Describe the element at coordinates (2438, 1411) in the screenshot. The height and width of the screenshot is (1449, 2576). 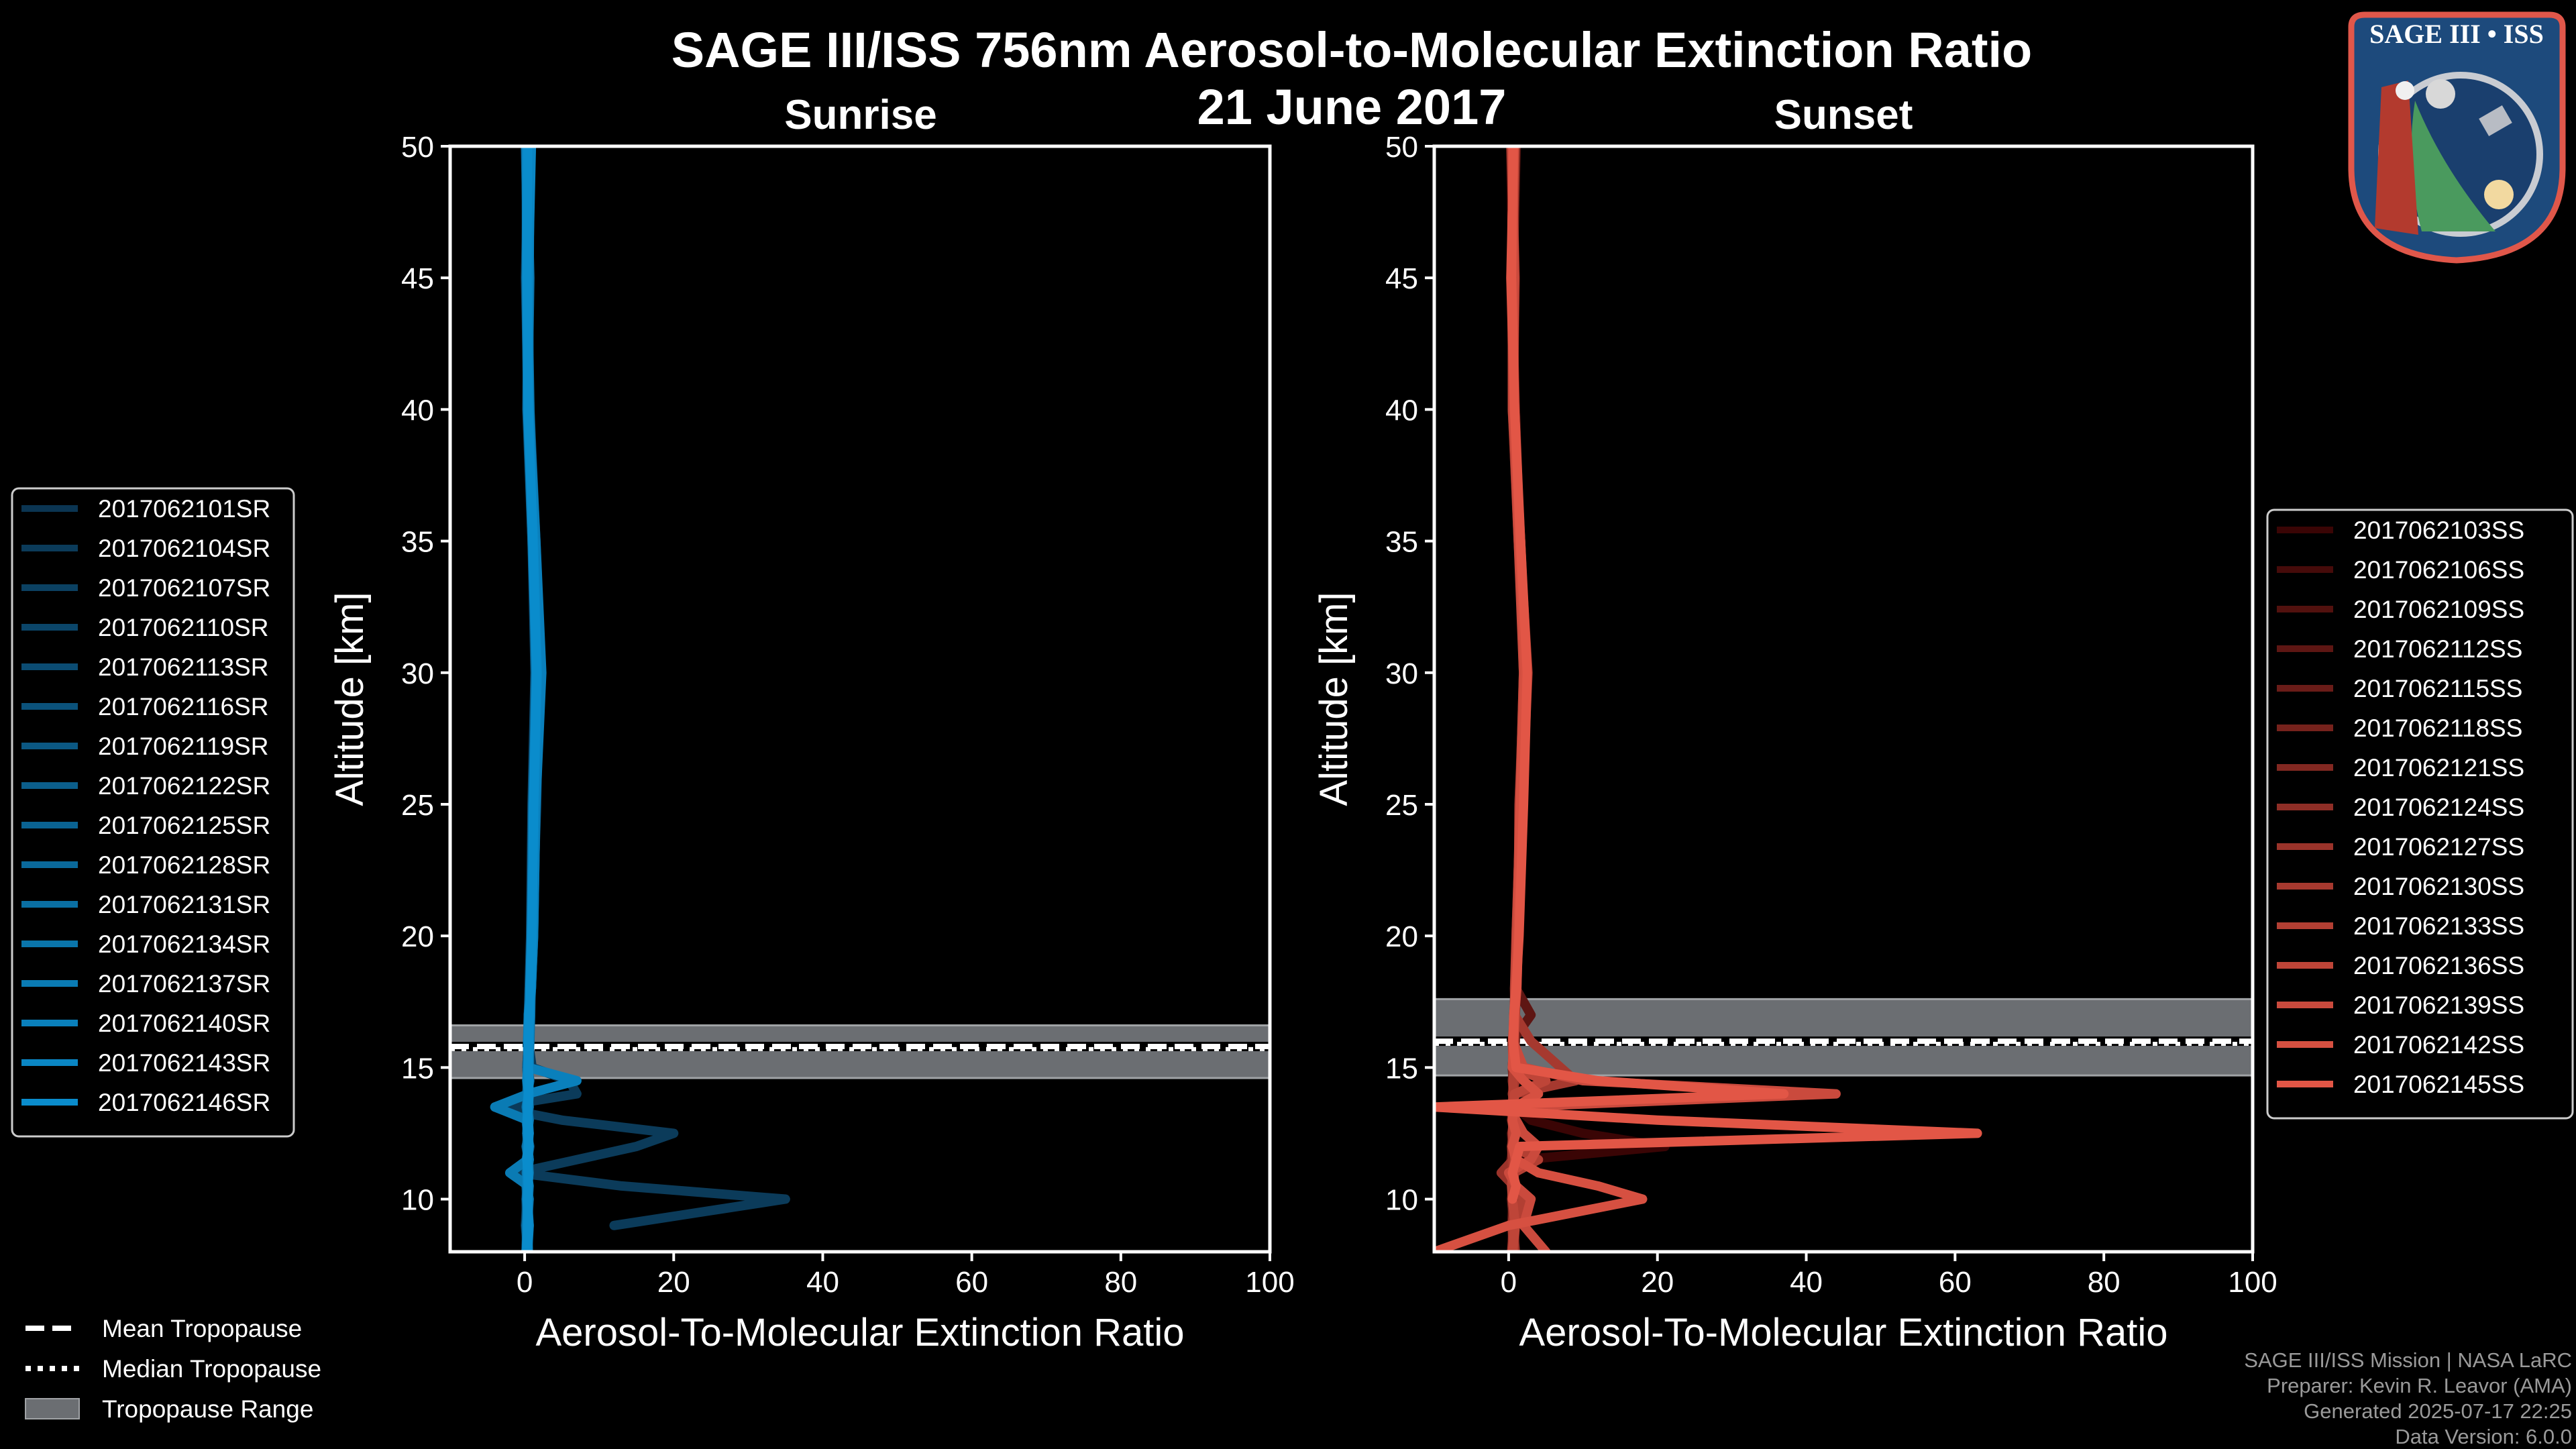
I see `footer-generated: Generated 2025-07-17 22:25` at that location.